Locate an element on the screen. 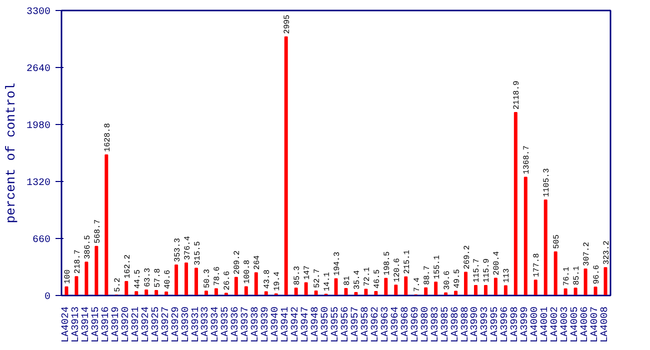 This screenshot has height=350, width=650. x-tick-label: LA3957 is located at coordinates (356, 324).